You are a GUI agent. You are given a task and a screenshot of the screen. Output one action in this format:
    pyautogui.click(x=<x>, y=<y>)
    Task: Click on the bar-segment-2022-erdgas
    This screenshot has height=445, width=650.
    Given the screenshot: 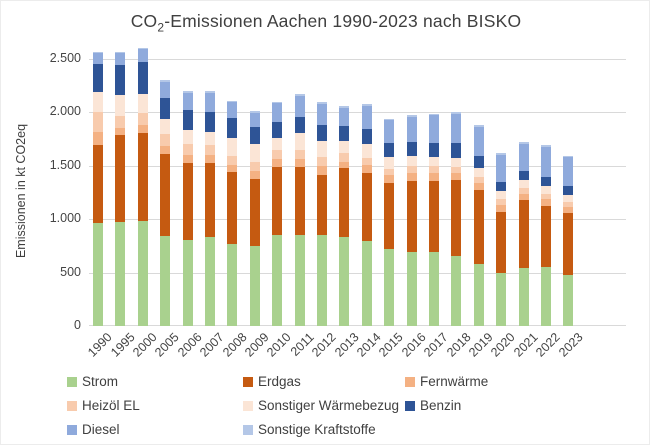 What is the action you would take?
    pyautogui.click(x=546, y=236)
    